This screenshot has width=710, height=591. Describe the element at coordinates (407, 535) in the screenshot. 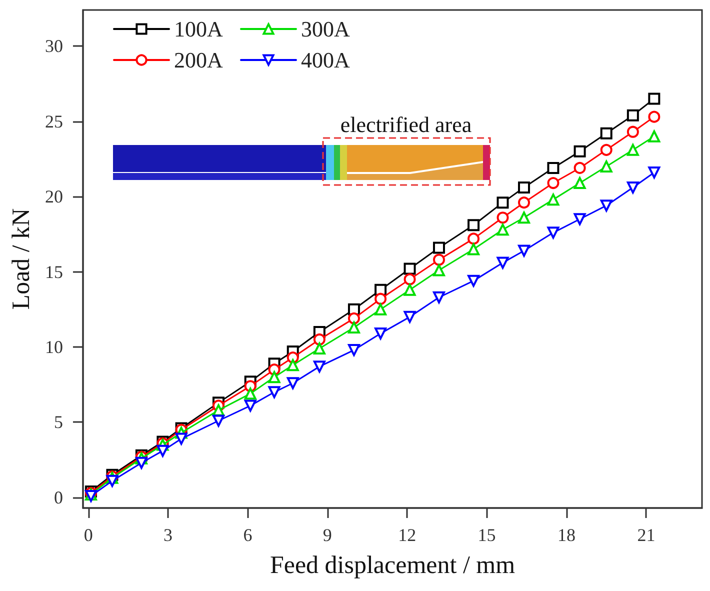

I see `x-tick-label: 12` at that location.